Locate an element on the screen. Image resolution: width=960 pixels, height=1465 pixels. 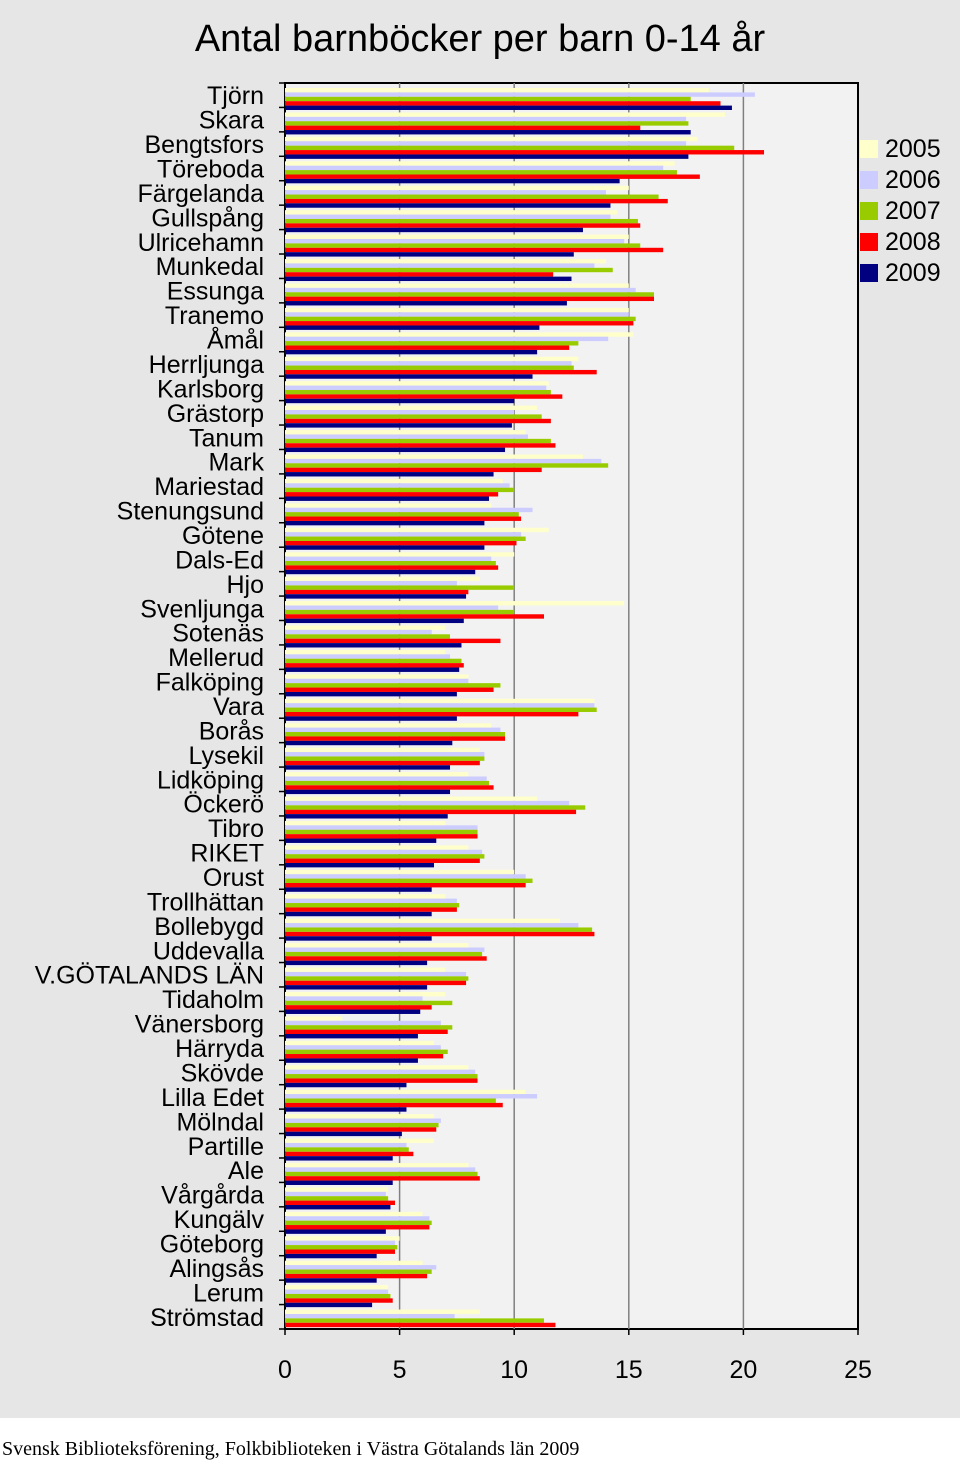
category-label: Uddevalla is located at coordinates (208, 951).